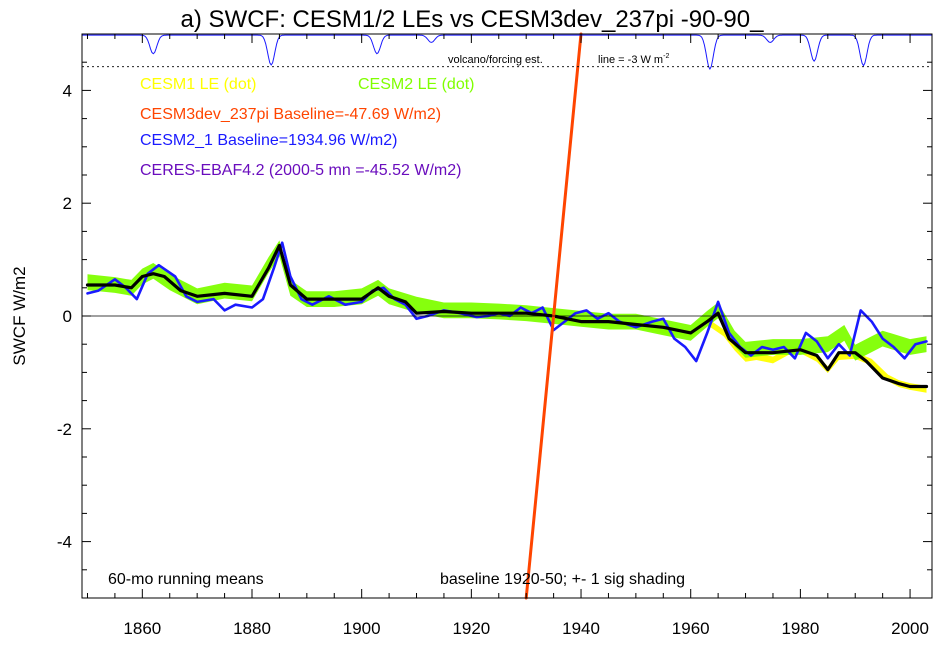 Image resolution: width=944 pixels, height=646 pixels. What do you see at coordinates (507, 52) in the screenshot?
I see `volcano-forcing-line` at bounding box center [507, 52].